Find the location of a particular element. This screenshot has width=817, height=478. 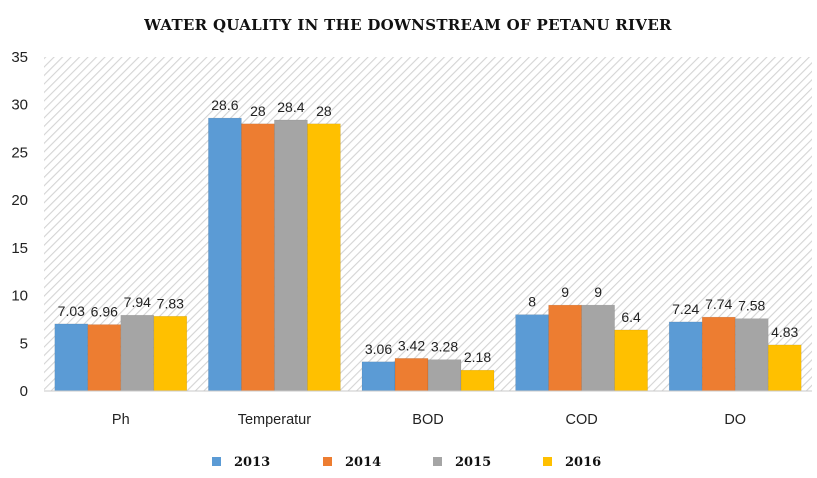

y-tick-label: 15 is located at coordinates (19, 248).